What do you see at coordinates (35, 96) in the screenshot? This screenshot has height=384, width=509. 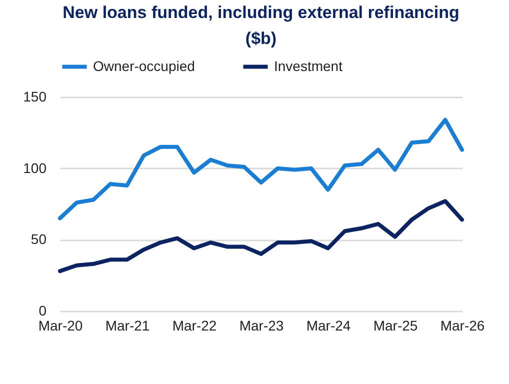 I see `y-tick-label: 150` at bounding box center [35, 96].